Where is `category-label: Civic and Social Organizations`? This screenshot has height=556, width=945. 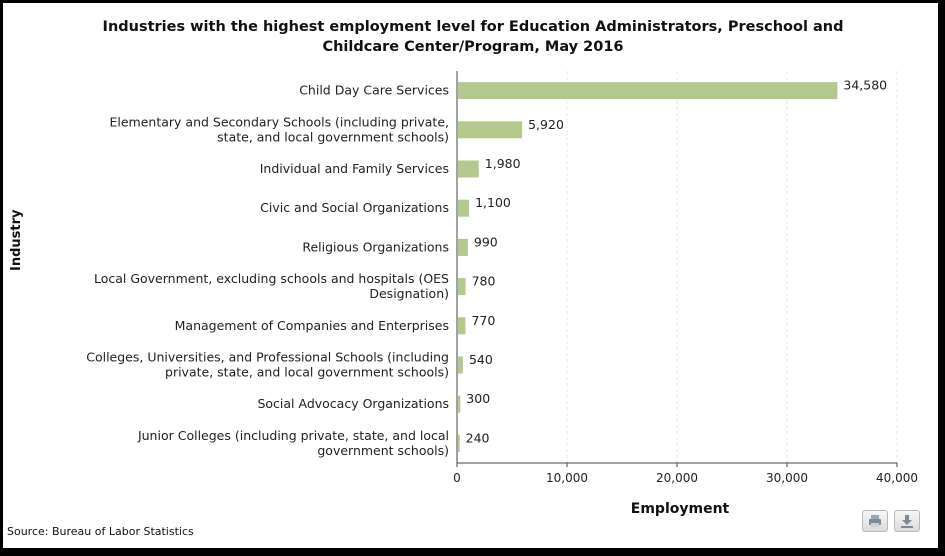
category-label: Civic and Social Organizations is located at coordinates (354, 207).